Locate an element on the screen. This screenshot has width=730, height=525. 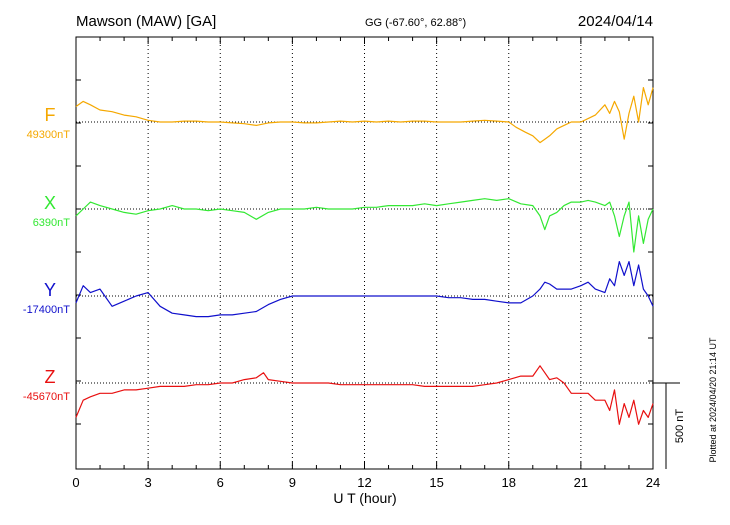
series-name-f: F is located at coordinates (50, 115).